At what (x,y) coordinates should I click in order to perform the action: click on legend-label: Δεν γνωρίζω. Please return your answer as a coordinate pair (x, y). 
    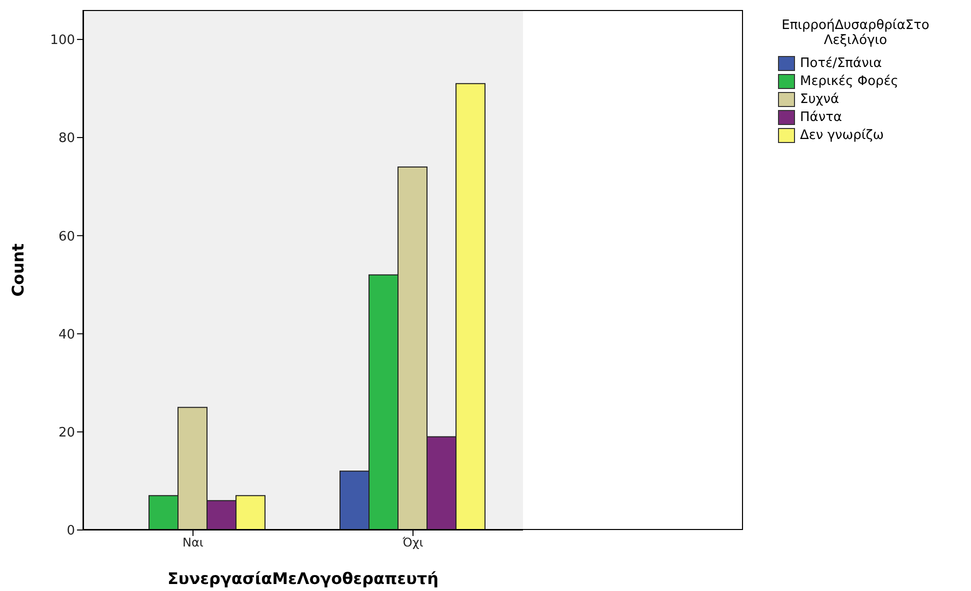
    Looking at the image, I should click on (842, 135).